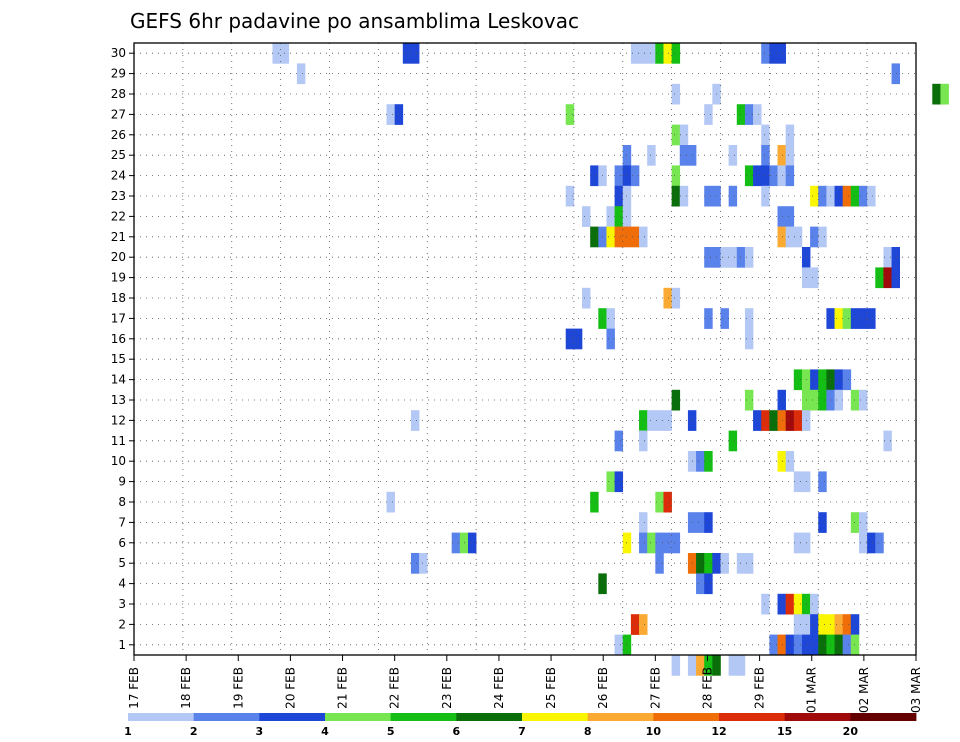  Describe the element at coordinates (118, 155) in the screenshot. I see `y-tick-label: 25` at that location.